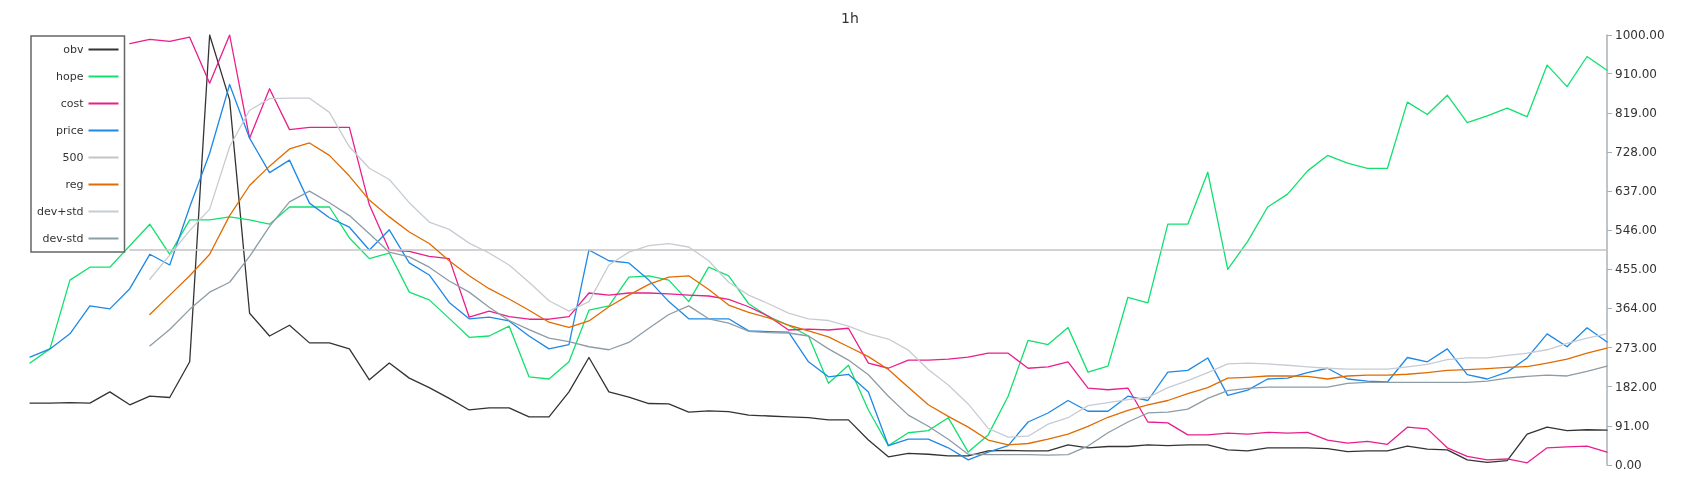 The image size is (1700, 500). Describe the element at coordinates (1628, 465) in the screenshot. I see `y-tick-label: 0.00` at that location.